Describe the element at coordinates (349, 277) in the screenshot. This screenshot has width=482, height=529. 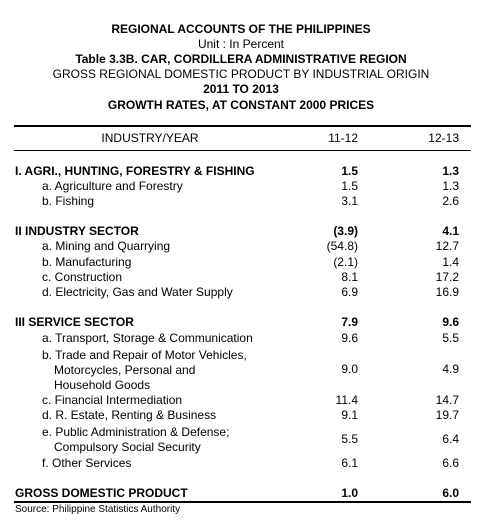
I see `row-value-ind-c-11-12: 8.1` at that location.